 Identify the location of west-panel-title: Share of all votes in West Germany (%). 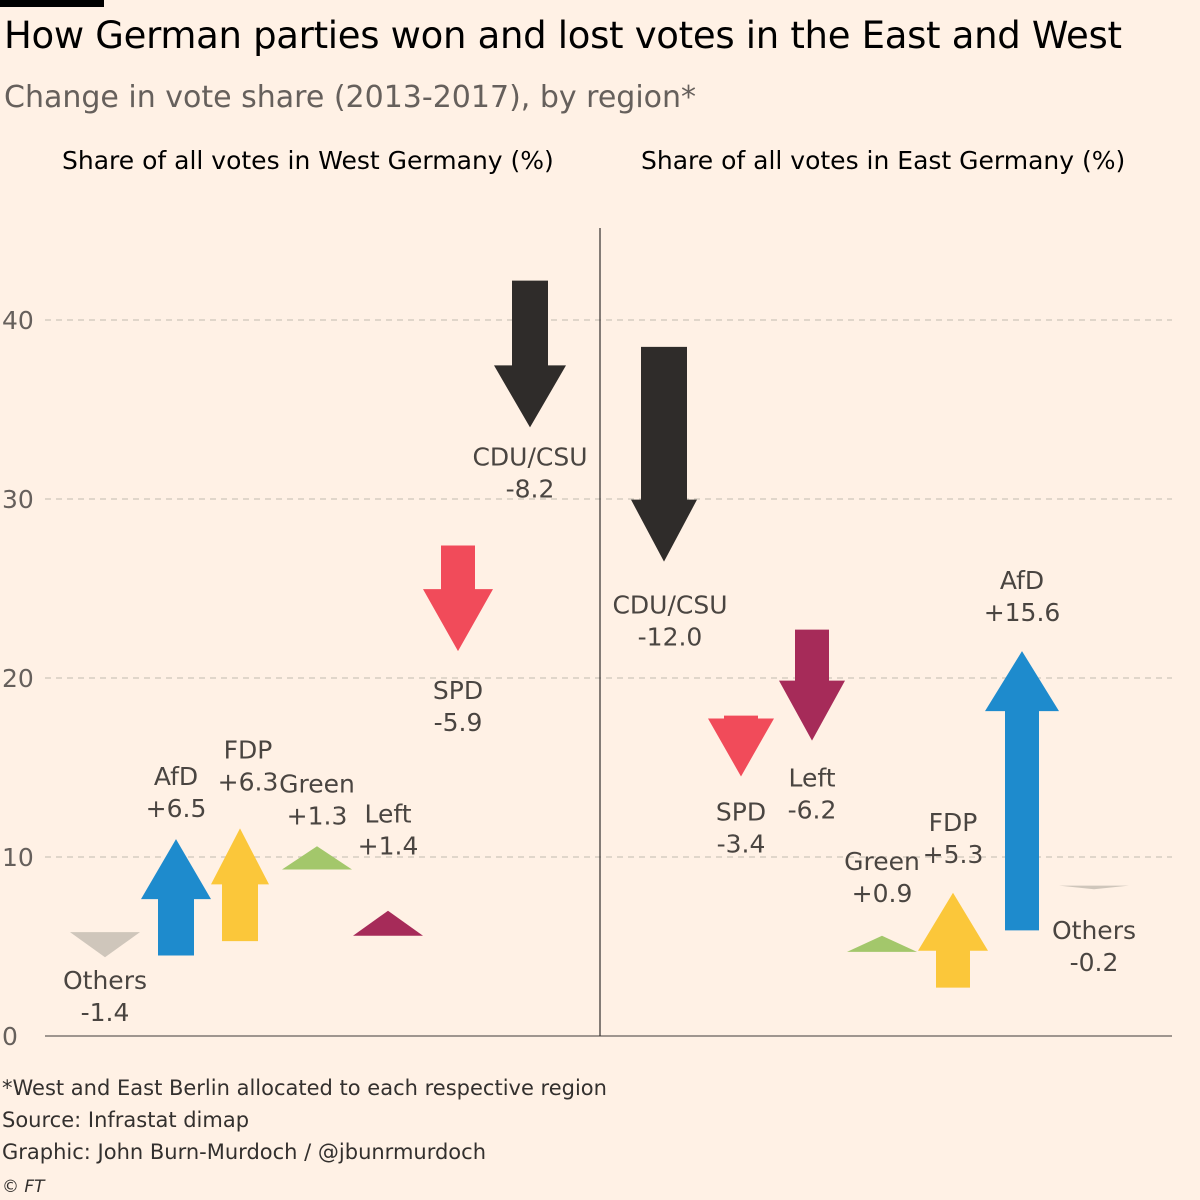
(308, 160).